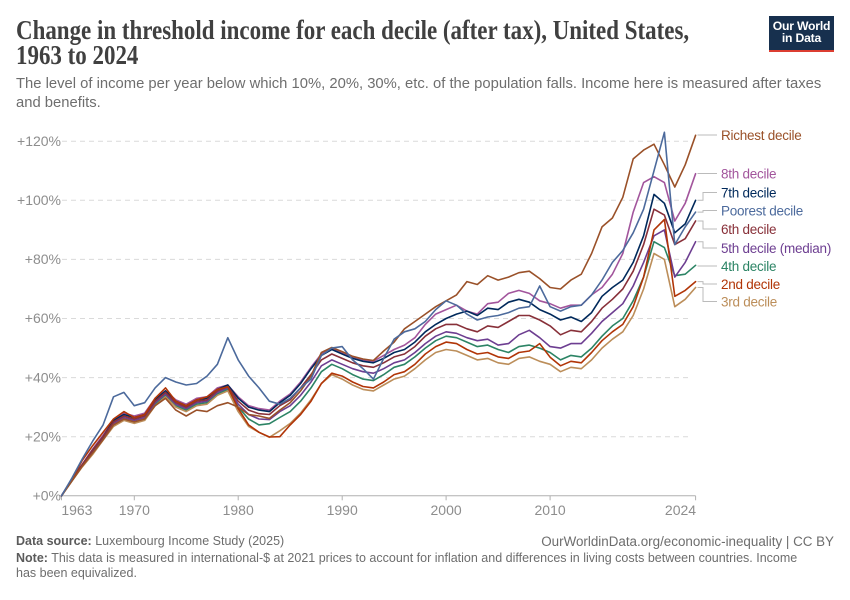 Image resolution: width=850 pixels, height=600 pixels. Describe the element at coordinates (550, 510) in the screenshot. I see `svg-text: 2010` at that location.